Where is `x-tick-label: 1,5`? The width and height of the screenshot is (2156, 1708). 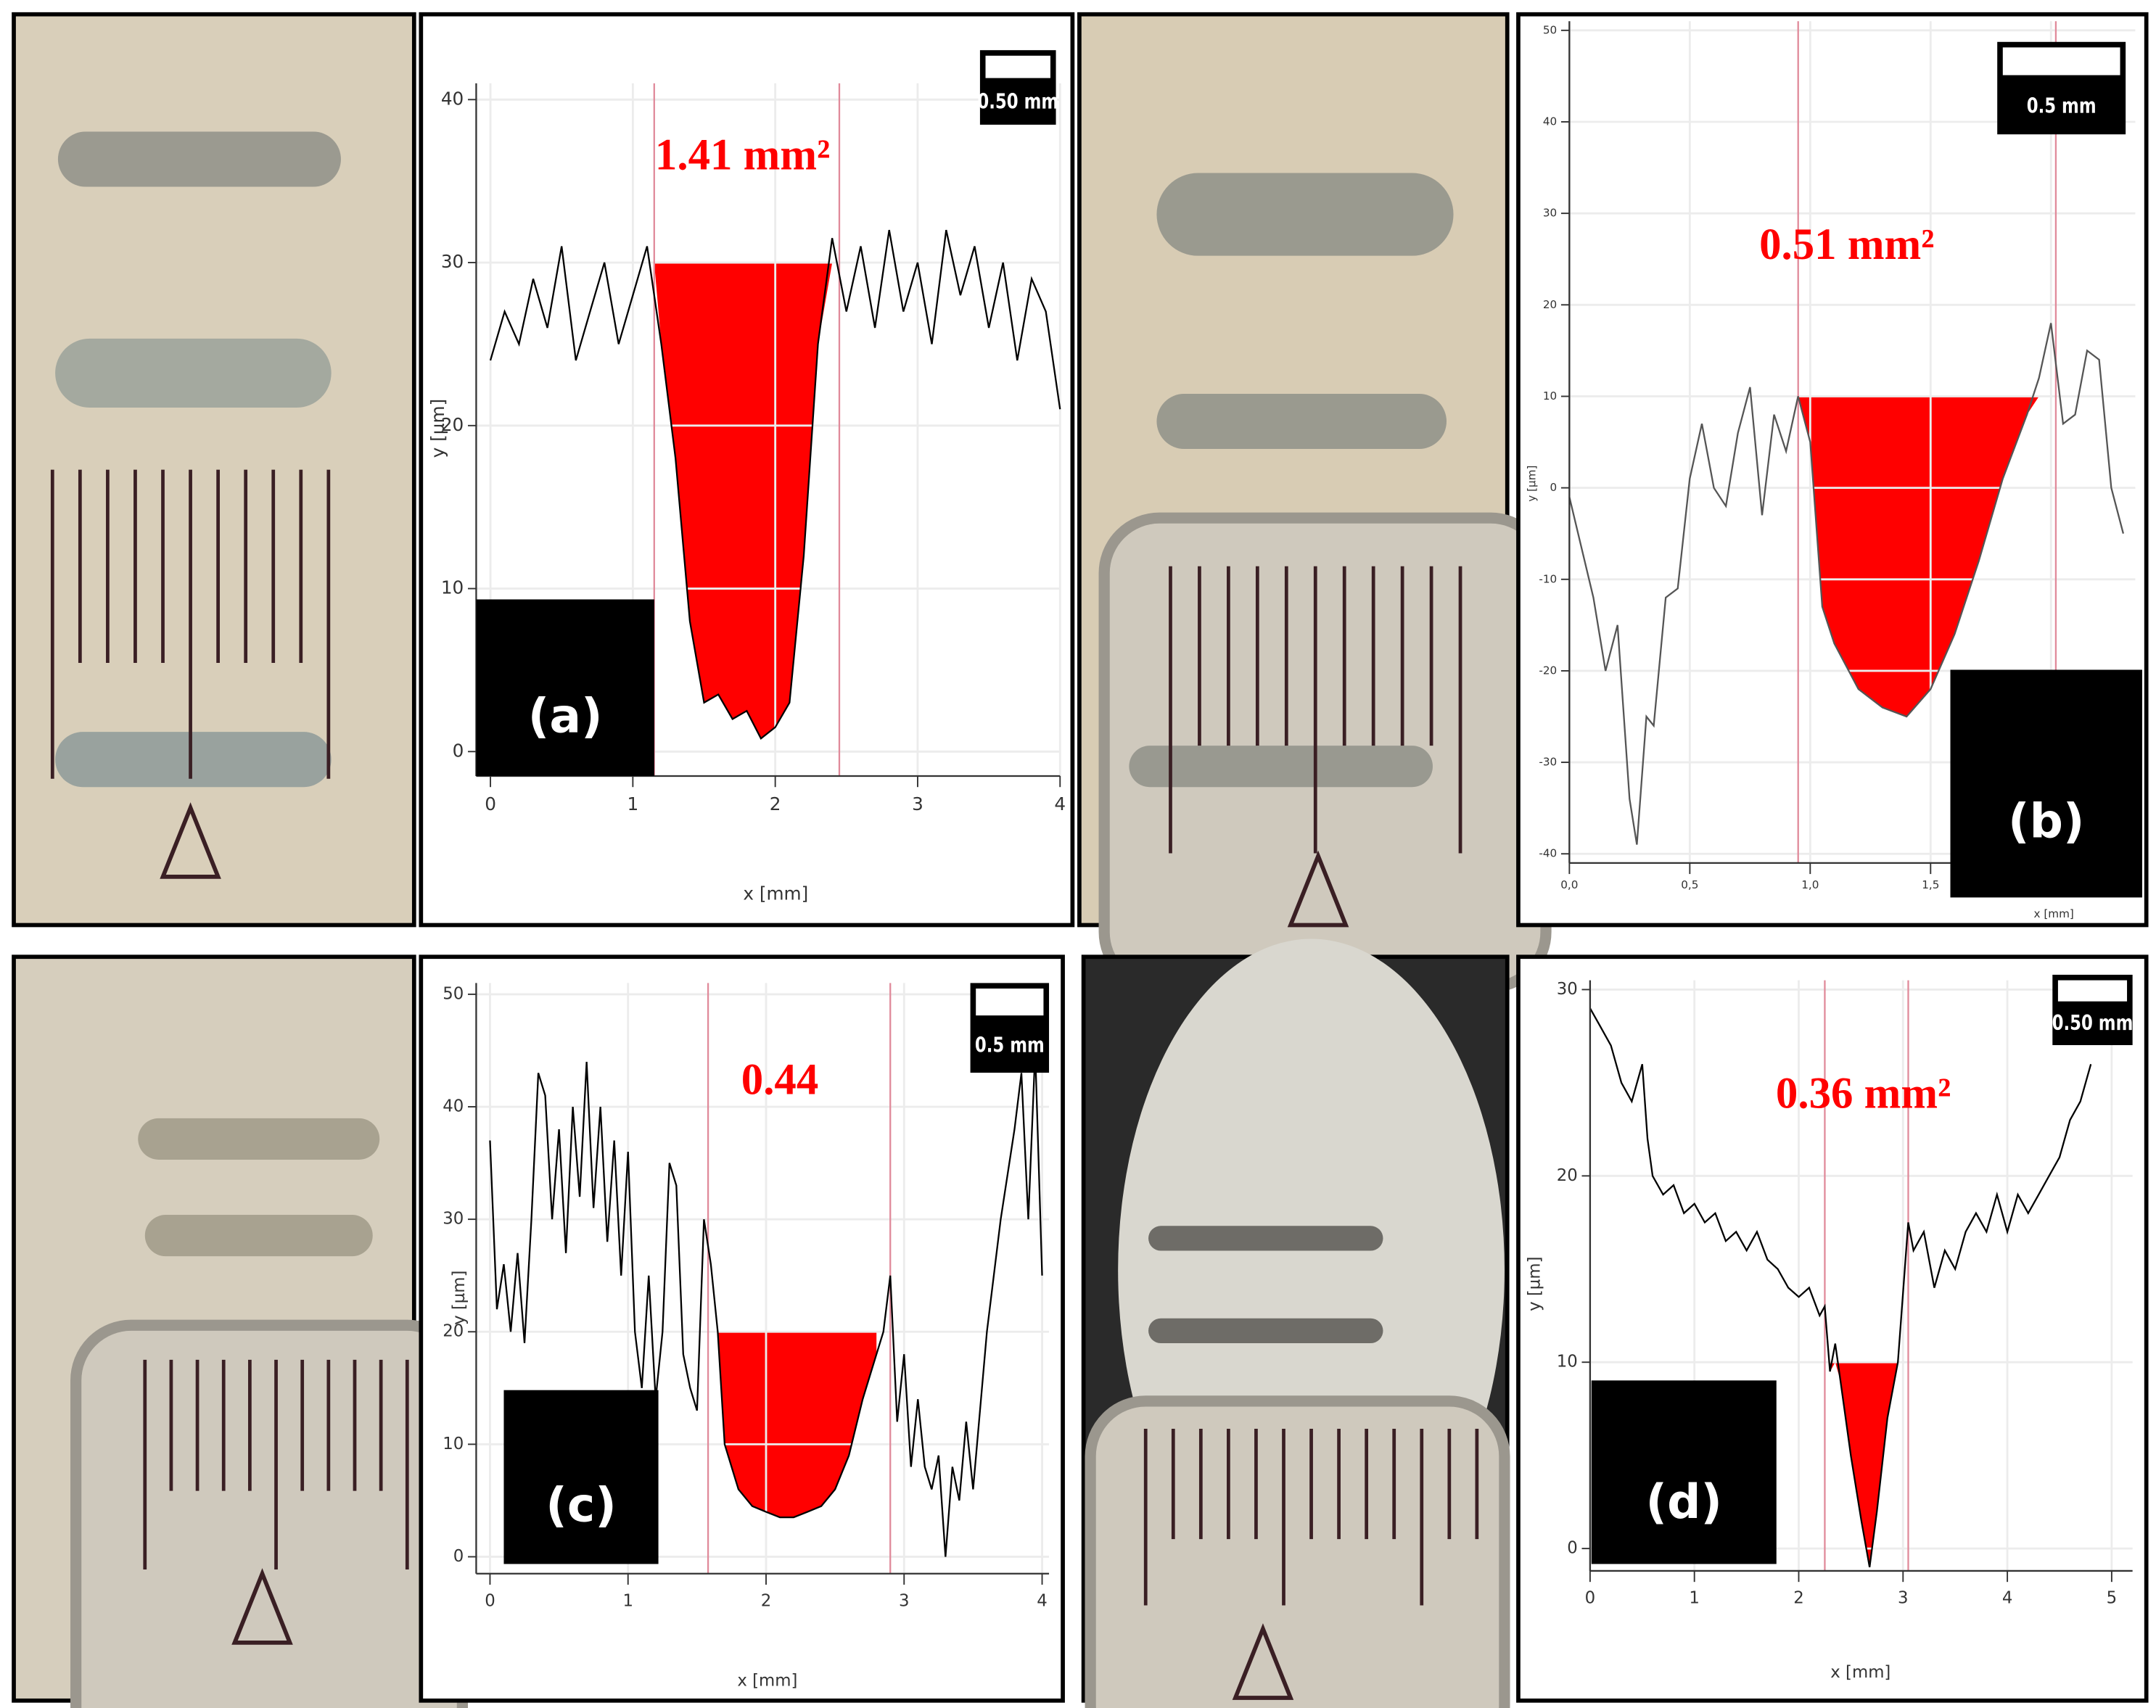
x-tick-label: 1,5 is located at coordinates (1930, 884).